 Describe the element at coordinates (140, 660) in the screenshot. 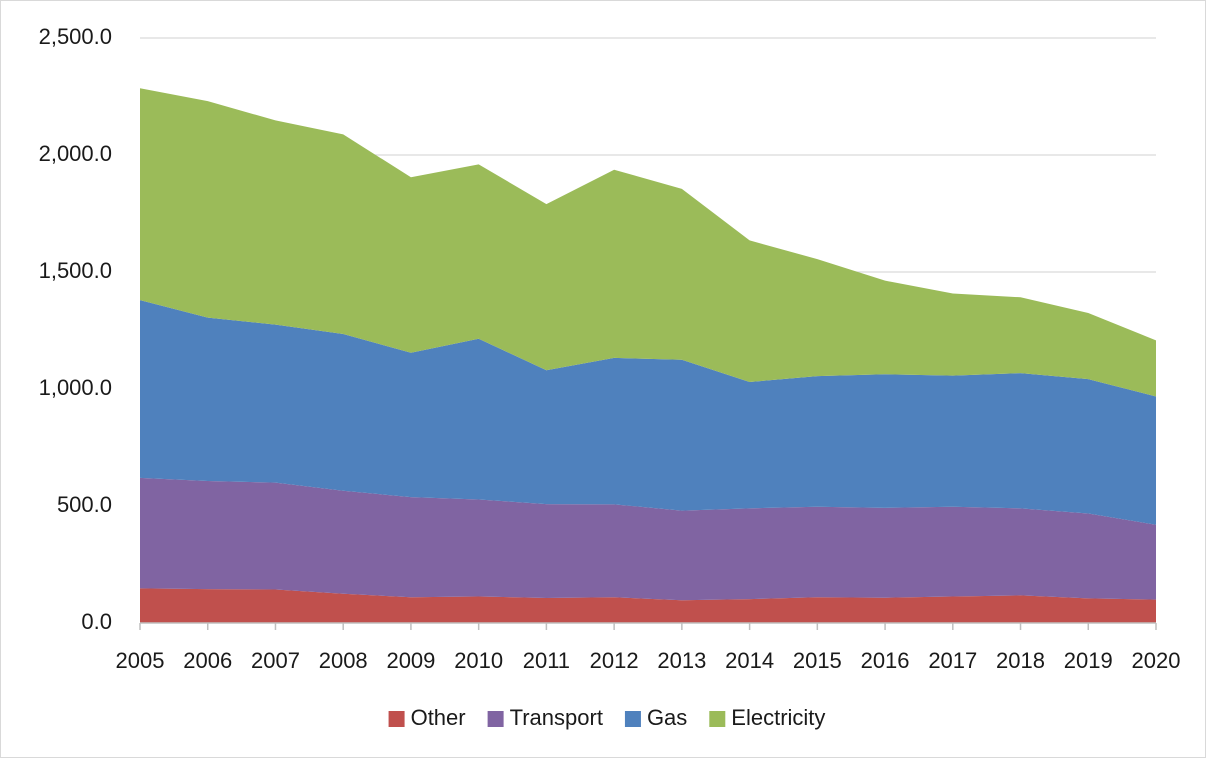

I see `x-tick-label: 2005` at that location.